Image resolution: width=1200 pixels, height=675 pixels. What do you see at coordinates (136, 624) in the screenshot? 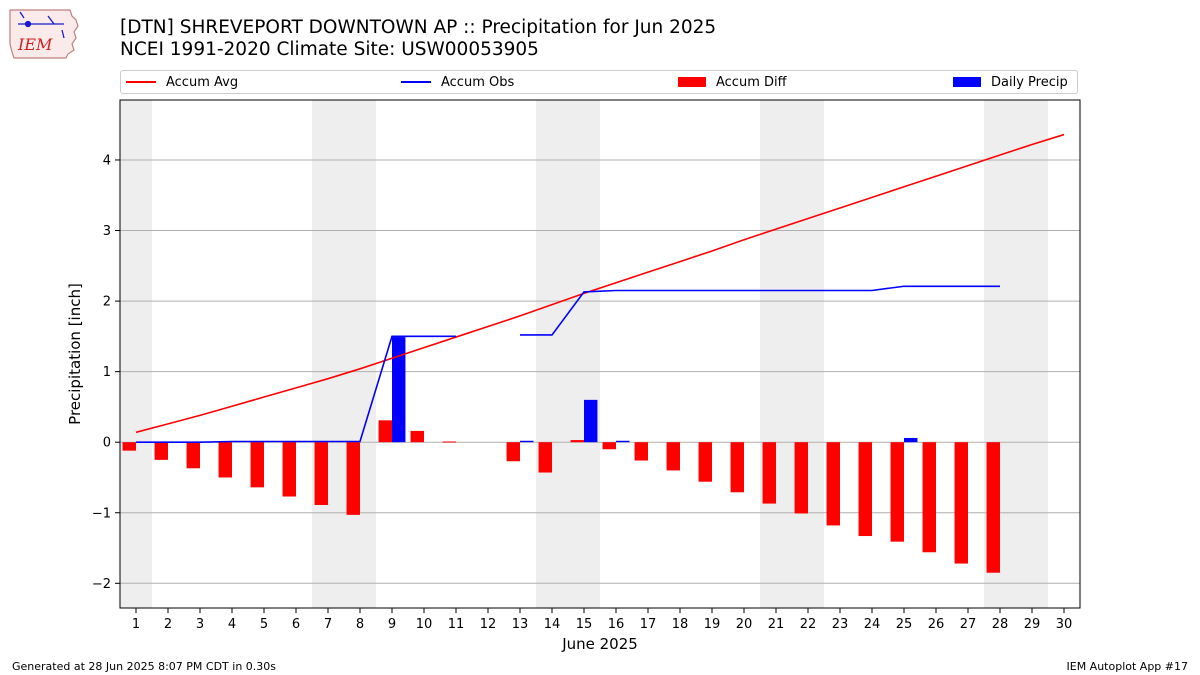
I see `x-tick-label: 1` at bounding box center [136, 624].